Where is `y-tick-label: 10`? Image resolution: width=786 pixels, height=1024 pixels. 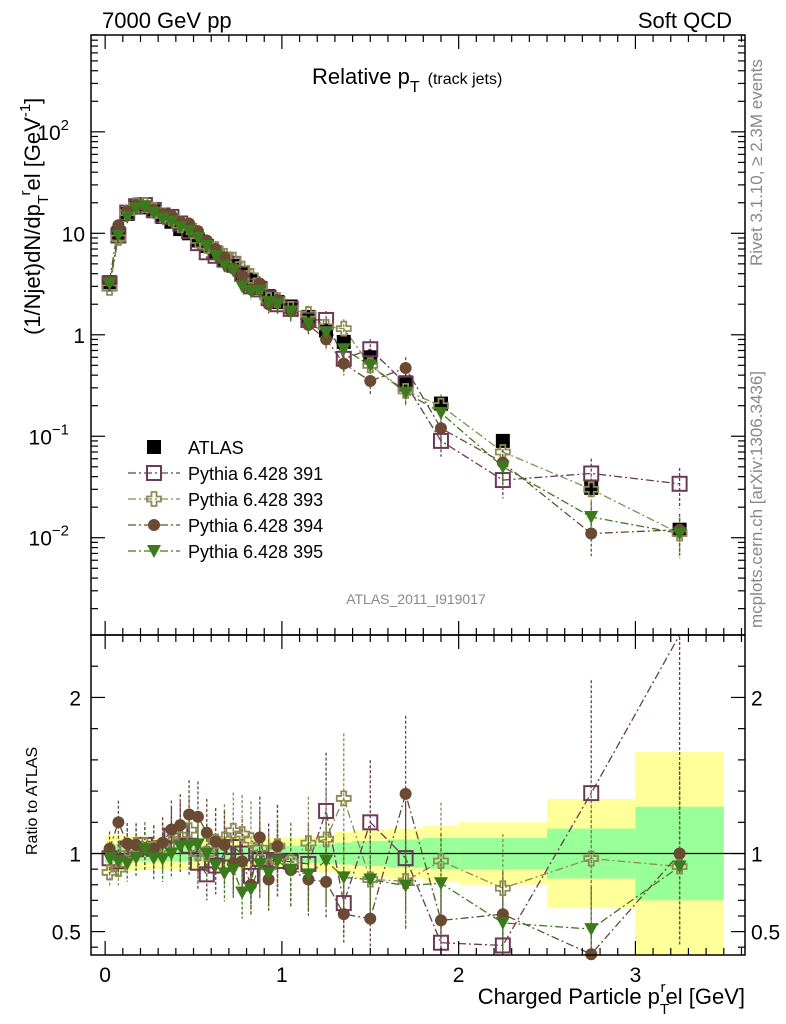 y-tick-label: 10 is located at coordinates (73, 234).